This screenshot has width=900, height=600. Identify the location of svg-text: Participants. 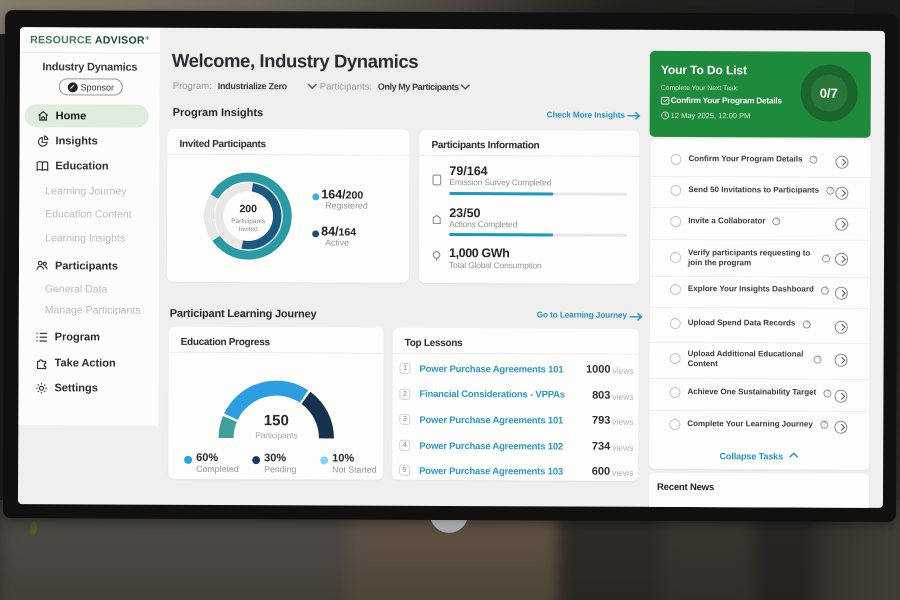
(248, 221).